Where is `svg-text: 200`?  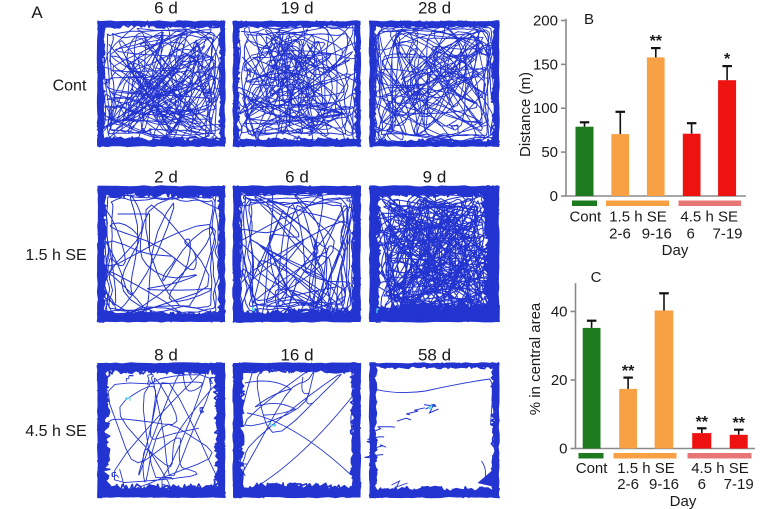 svg-text: 200 is located at coordinates (545, 21).